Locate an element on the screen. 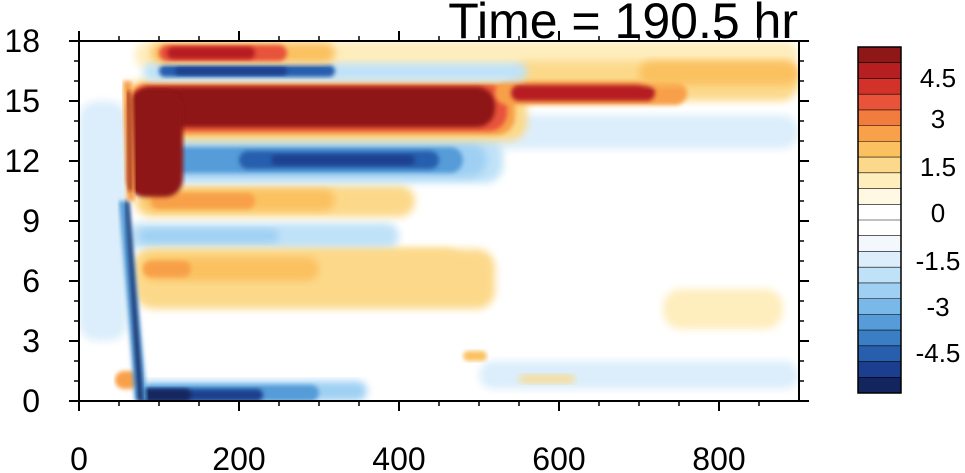  heatmap-front-positive-inner is located at coordinates (129, 141).